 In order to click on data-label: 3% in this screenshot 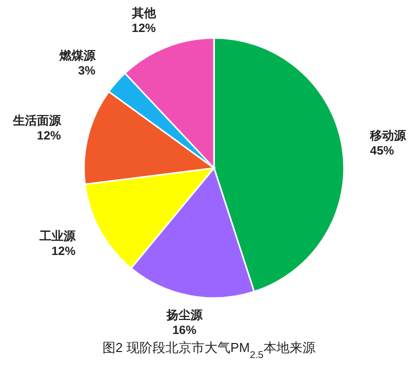, I will do `click(87, 71)`.